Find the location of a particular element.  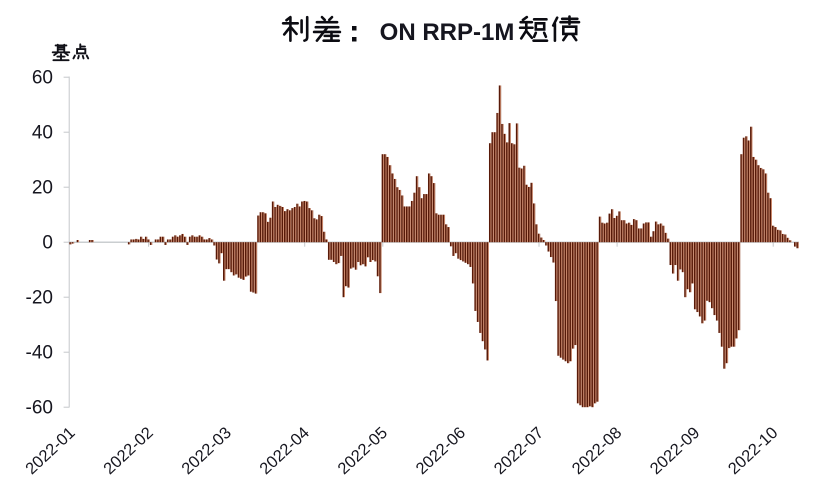

svg-text: 40 is located at coordinates (42, 132).